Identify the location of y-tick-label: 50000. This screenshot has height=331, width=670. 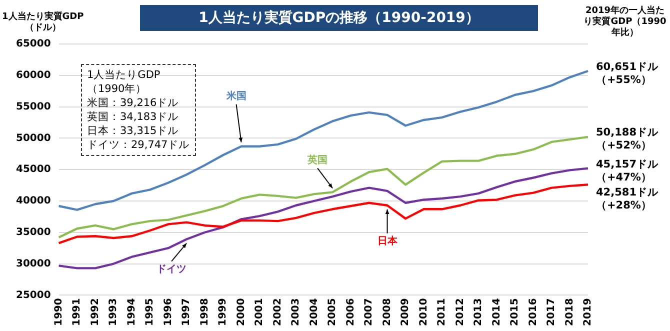
(33, 138).